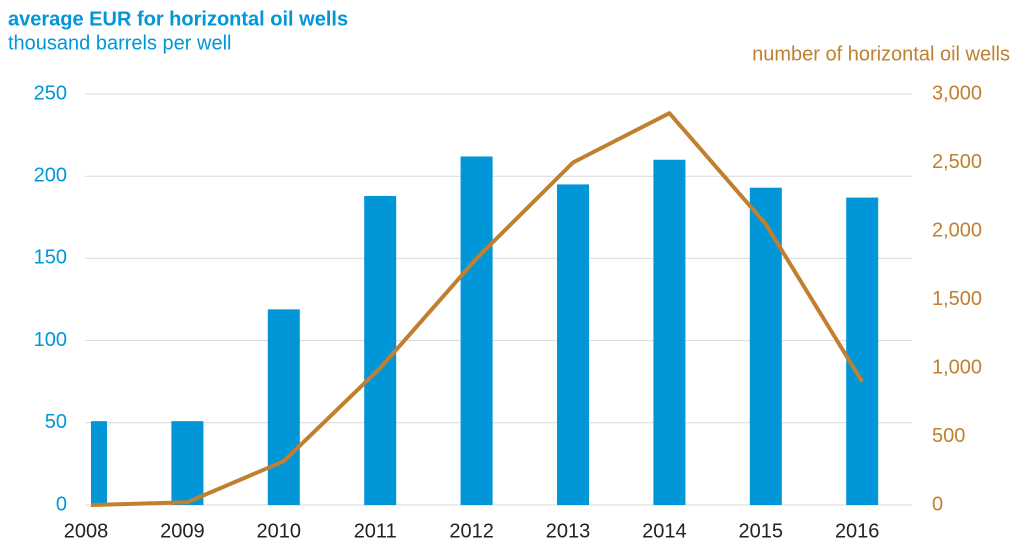  I want to click on y2-axis-label: number of horizontal oil wells, so click(881, 54).